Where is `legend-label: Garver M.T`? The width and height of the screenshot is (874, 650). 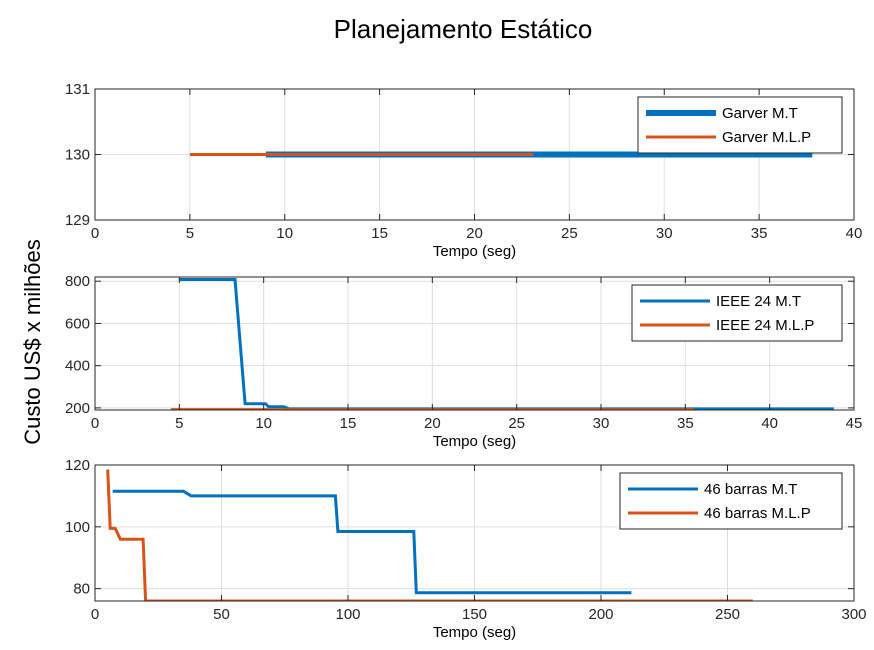
legend-label: Garver M.T is located at coordinates (760, 113).